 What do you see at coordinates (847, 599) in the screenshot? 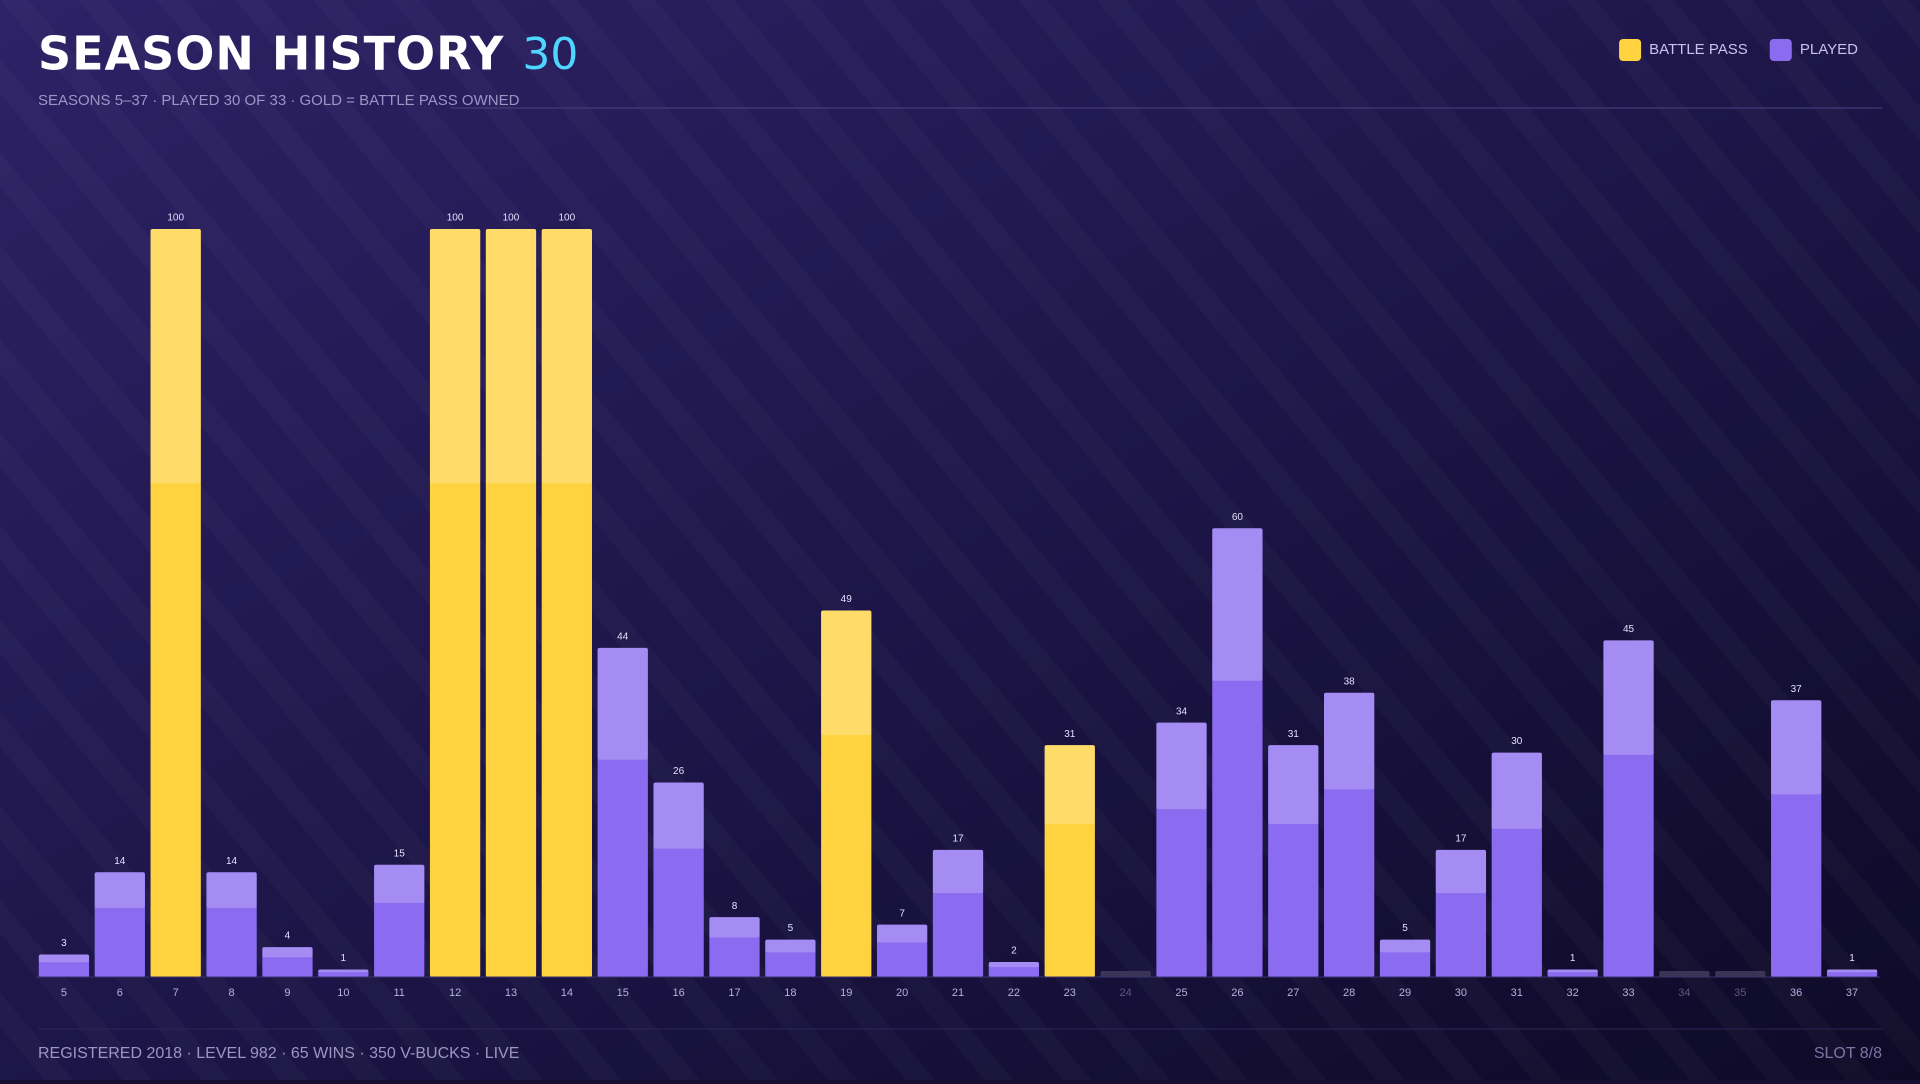
I see `bar-value-label: 49` at bounding box center [847, 599].